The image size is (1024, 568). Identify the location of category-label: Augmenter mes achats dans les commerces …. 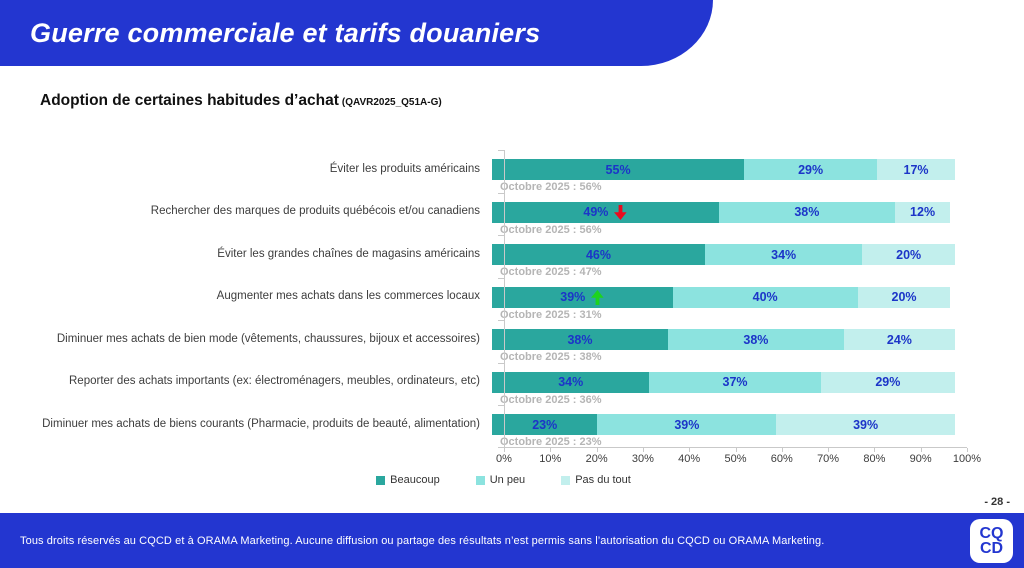
(266, 297).